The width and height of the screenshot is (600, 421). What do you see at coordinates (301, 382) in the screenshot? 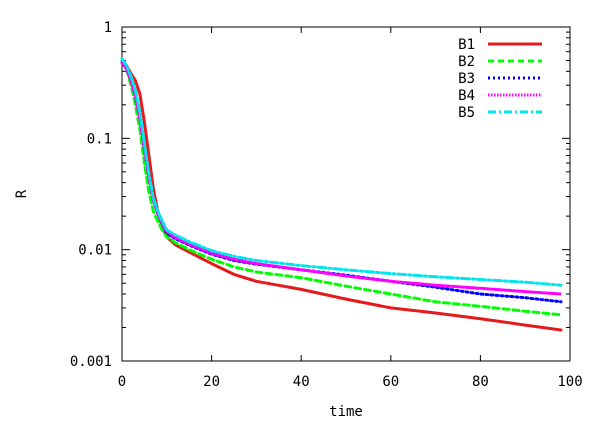
I see `x-tick-label: 40` at bounding box center [301, 382].